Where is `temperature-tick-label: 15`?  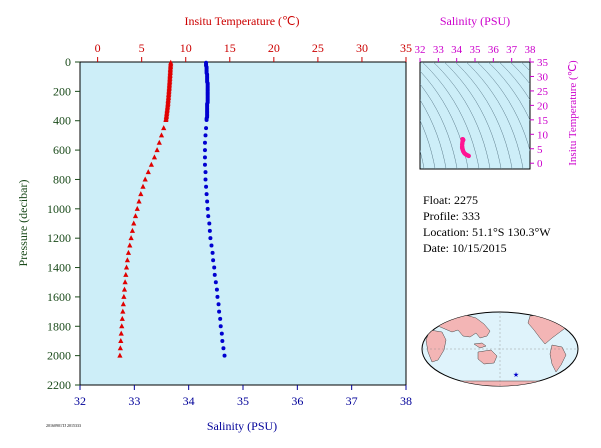 temperature-tick-label: 15 is located at coordinates (230, 48).